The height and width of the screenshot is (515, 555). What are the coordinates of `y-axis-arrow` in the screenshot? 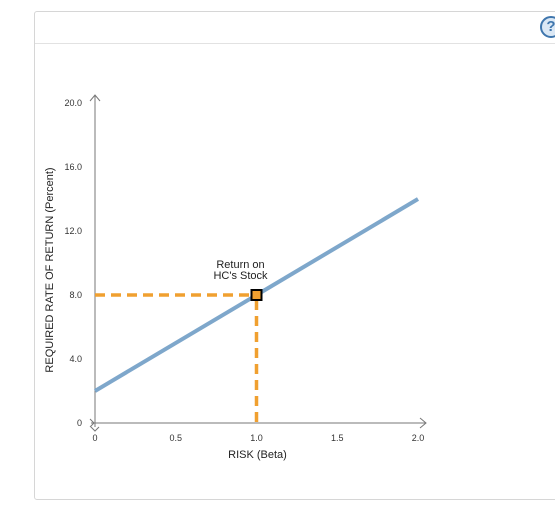 It's located at (95, 98).